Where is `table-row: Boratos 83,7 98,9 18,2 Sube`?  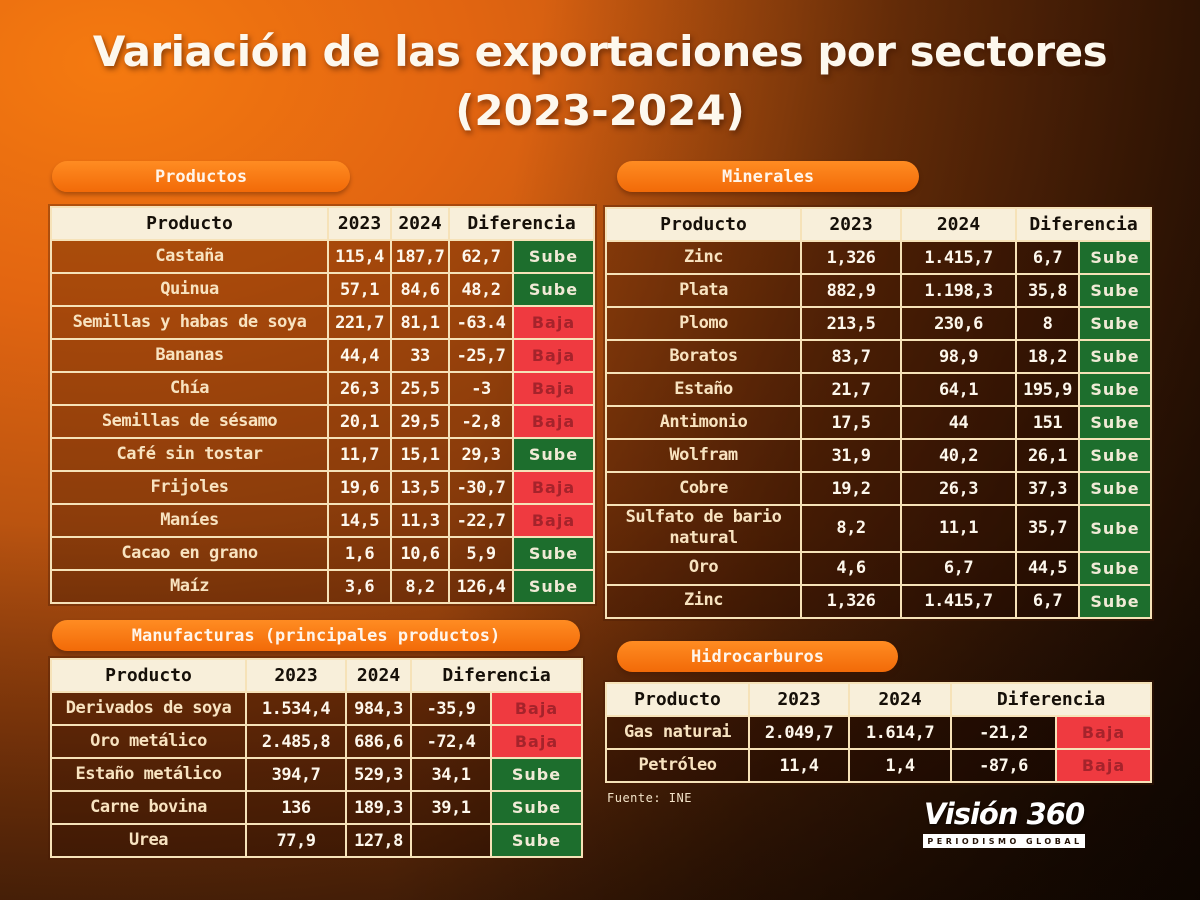 table-row: Boratos 83,7 98,9 18,2 Sube is located at coordinates (878, 356).